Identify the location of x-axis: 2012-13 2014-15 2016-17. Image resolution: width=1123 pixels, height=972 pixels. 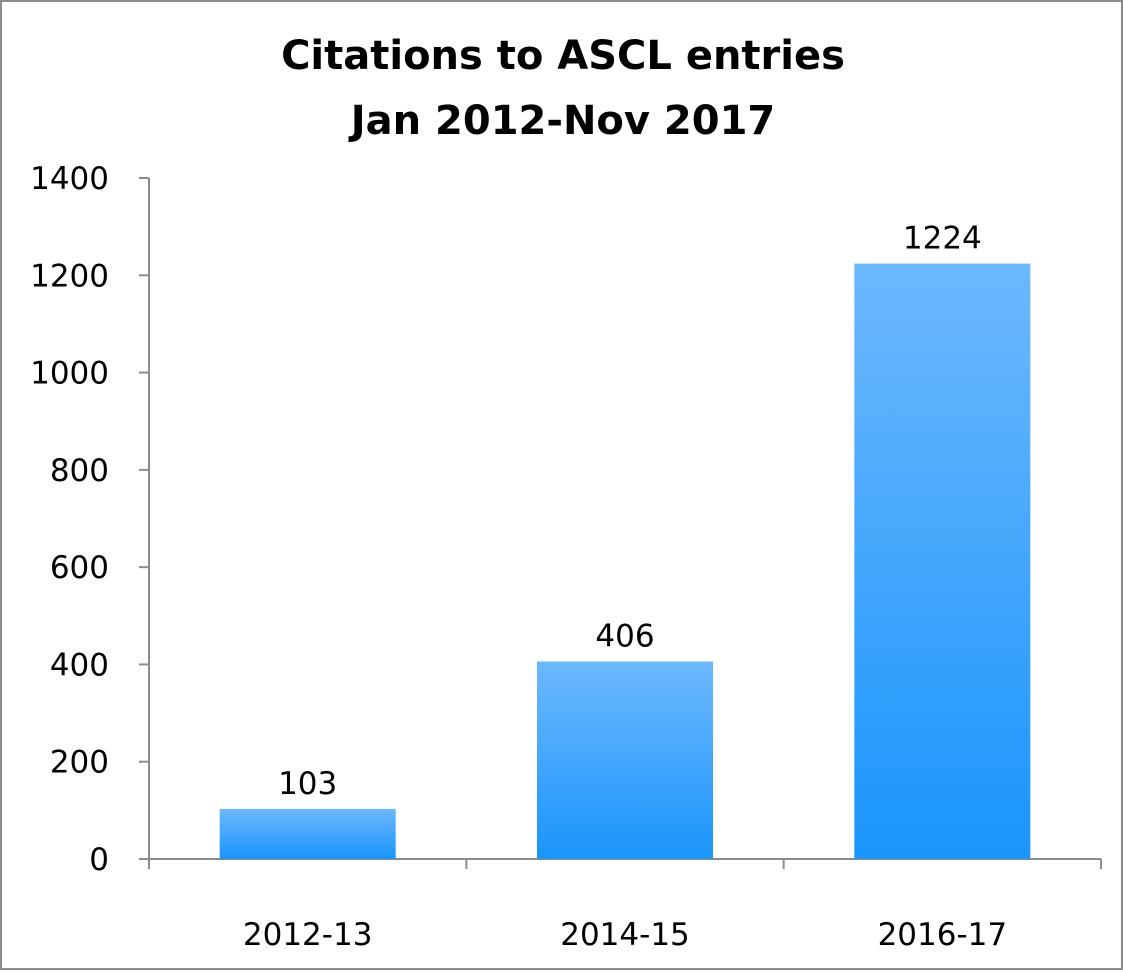
(625, 905).